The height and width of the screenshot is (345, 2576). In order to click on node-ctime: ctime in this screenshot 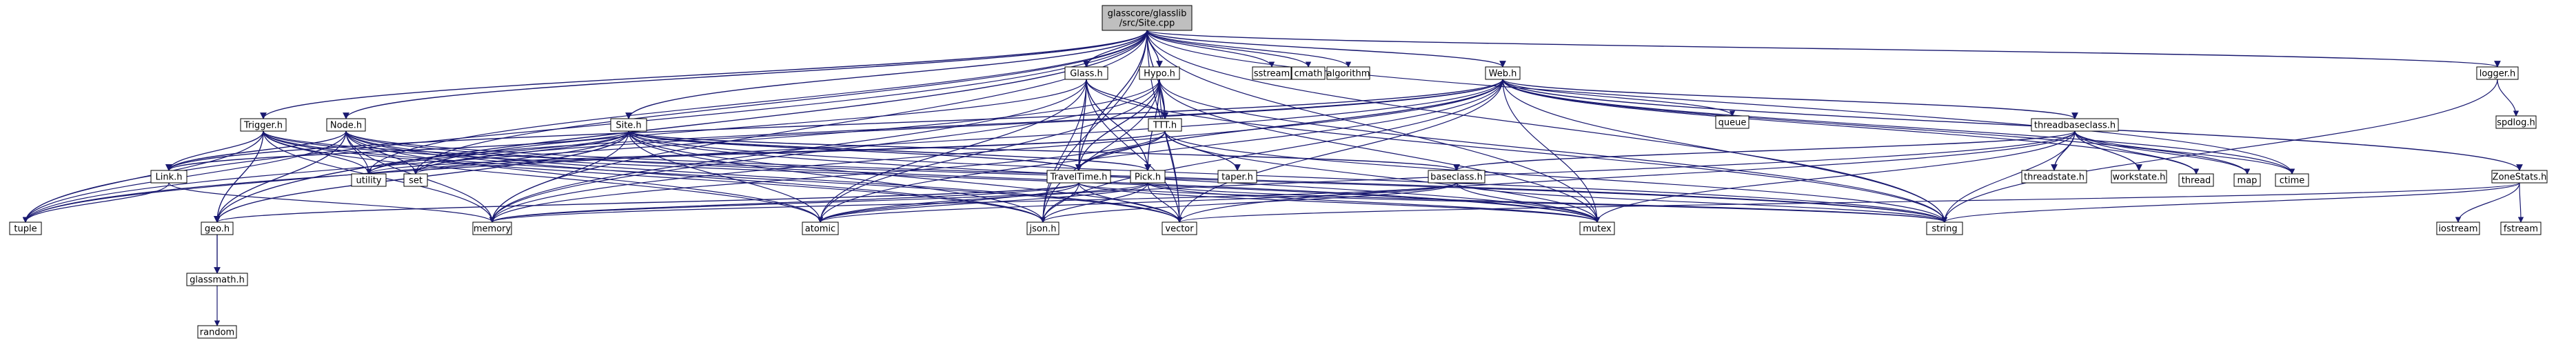, I will do `click(2292, 180)`.